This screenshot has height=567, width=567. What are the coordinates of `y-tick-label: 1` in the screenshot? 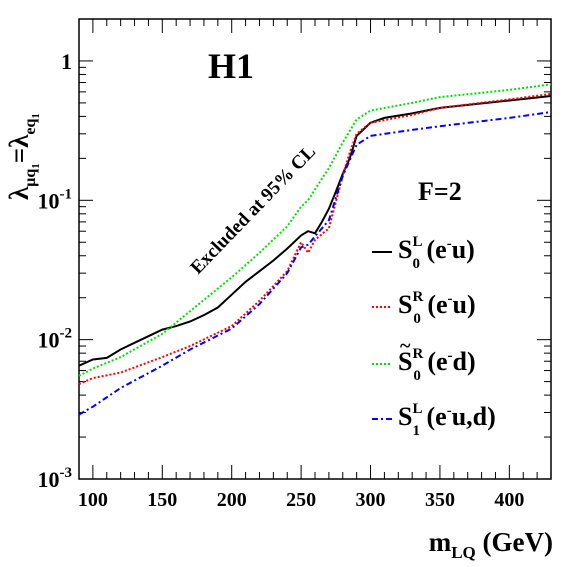 It's located at (66, 61).